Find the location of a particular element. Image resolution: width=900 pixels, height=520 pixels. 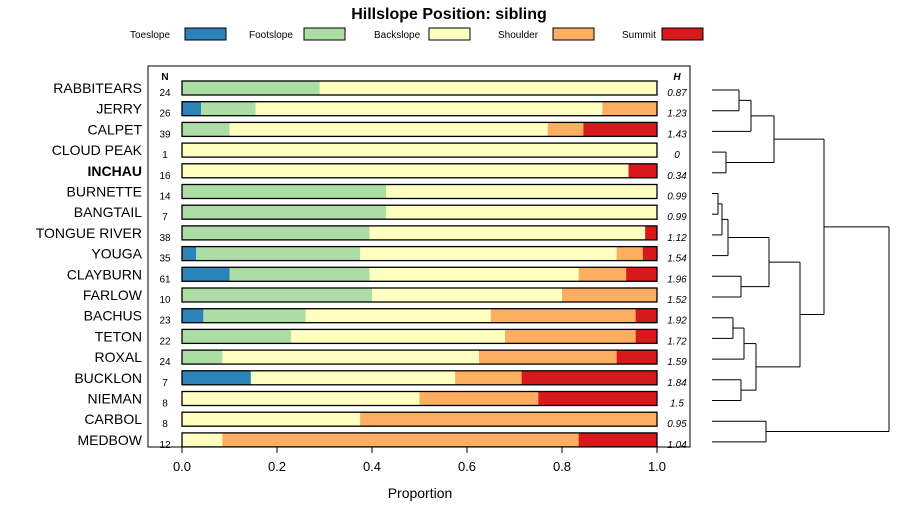

x-axis-label: Proportion is located at coordinates (420, 493).